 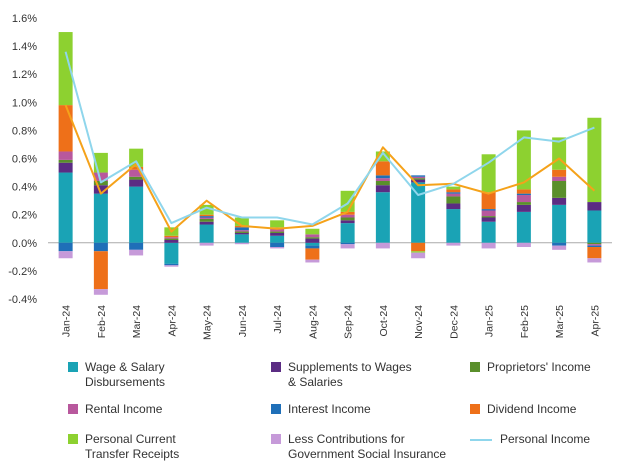 What do you see at coordinates (67, 321) in the screenshot?
I see `x-tick-label: Jan-24` at bounding box center [67, 321].